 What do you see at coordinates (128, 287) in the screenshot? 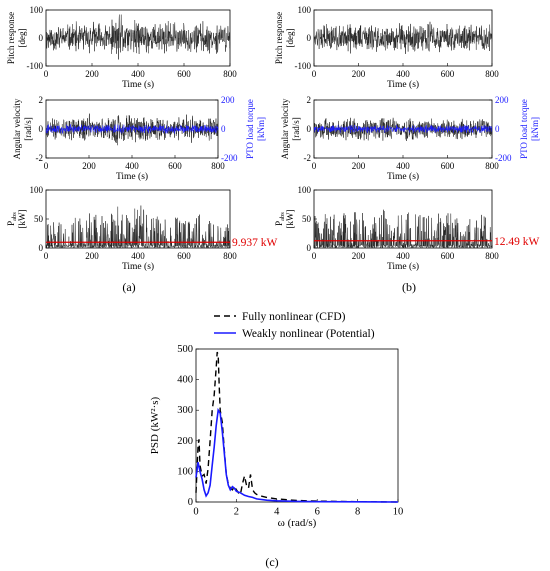
I see `panel-label-a: (a)` at bounding box center [128, 287].